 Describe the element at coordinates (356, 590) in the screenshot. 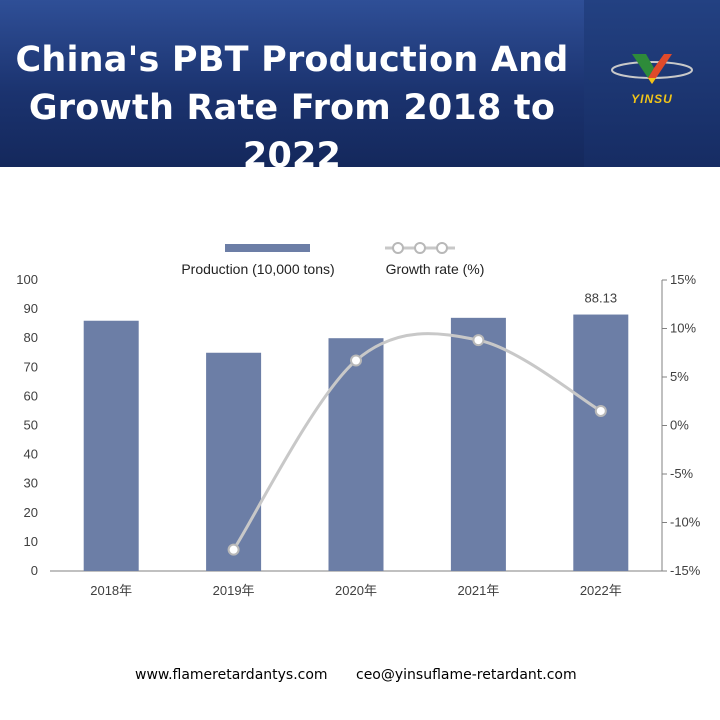

I see `x-tick-label: 2020年` at that location.